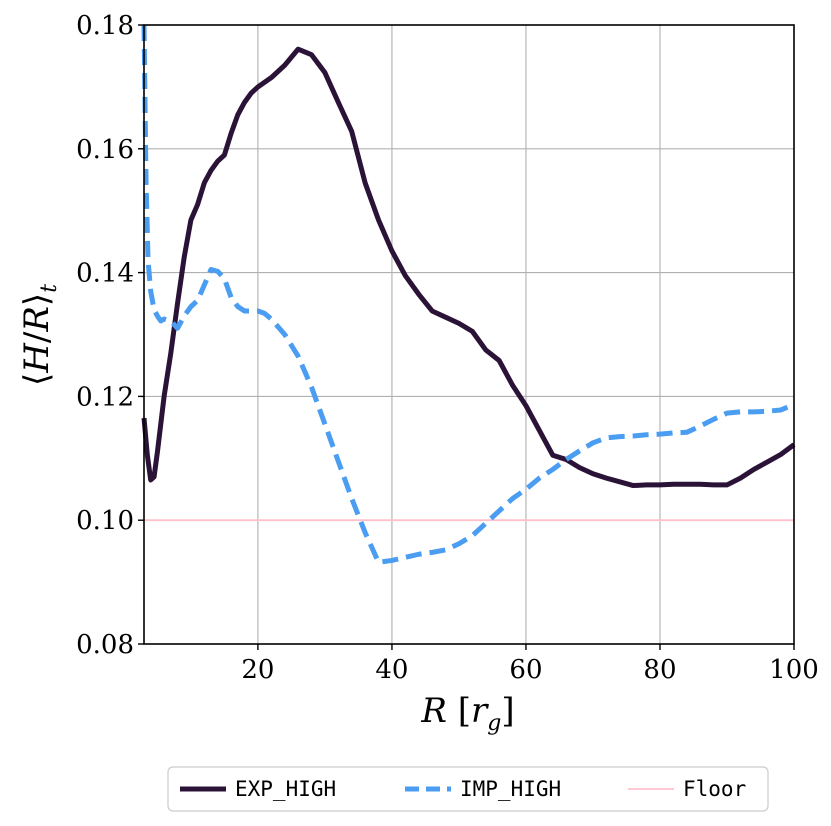 The image size is (831, 826). I want to click on x-tick-label: 60, so click(525, 670).